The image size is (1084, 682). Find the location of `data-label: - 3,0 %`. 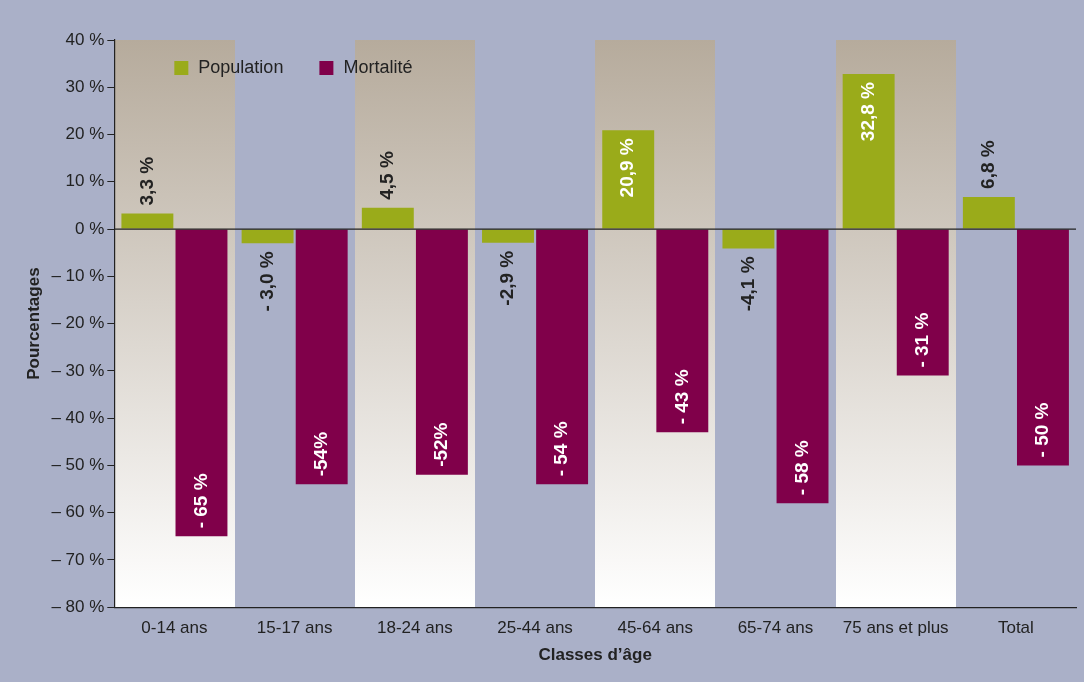

data-label: - 3,0 % is located at coordinates (266, 281).